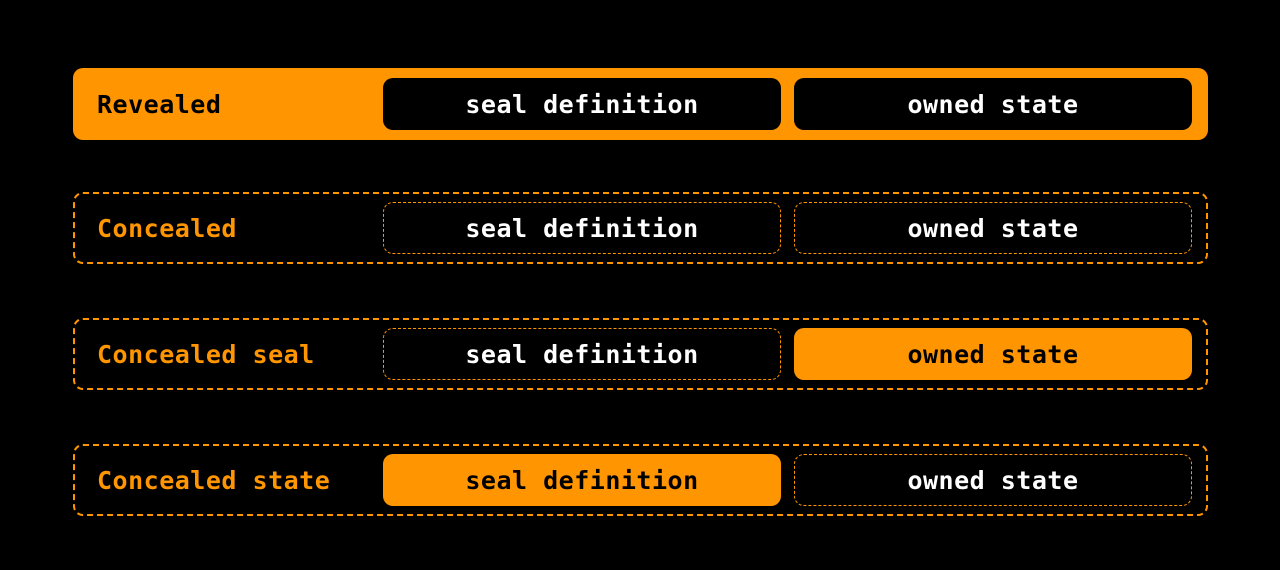 The width and height of the screenshot is (1280, 570). Describe the element at coordinates (206, 354) in the screenshot. I see `row-label: Concealed seal` at that location.